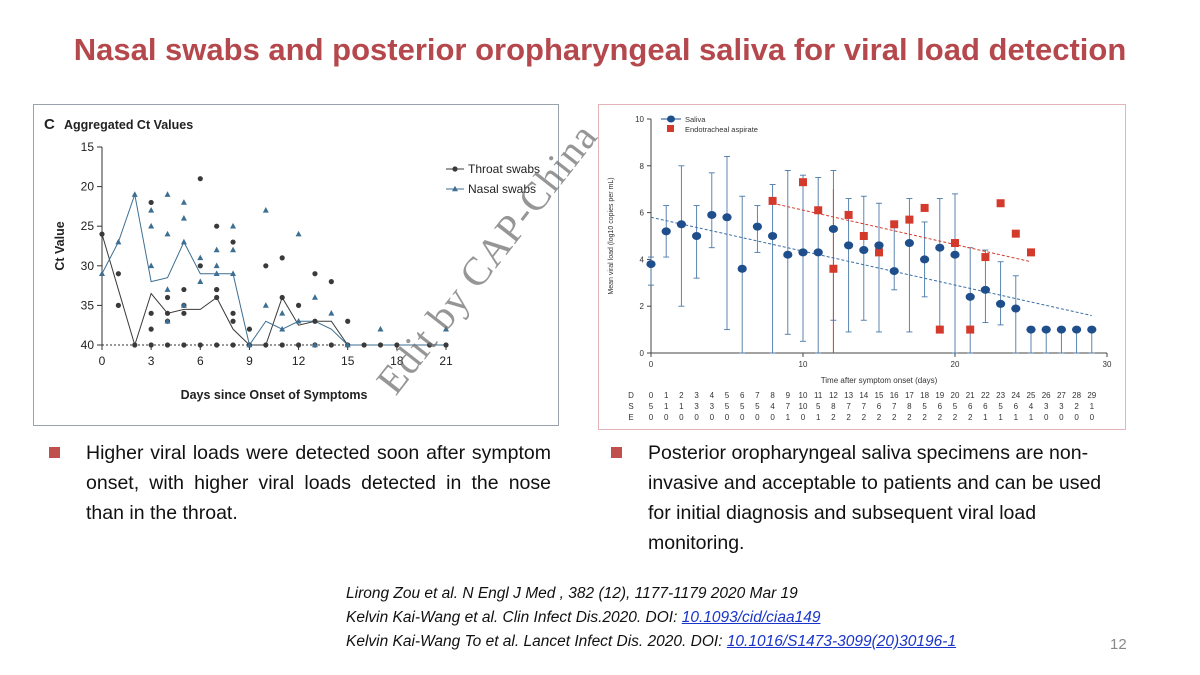 This screenshot has width=1200, height=675. I want to click on table-day-cell: 20, so click(955, 395).